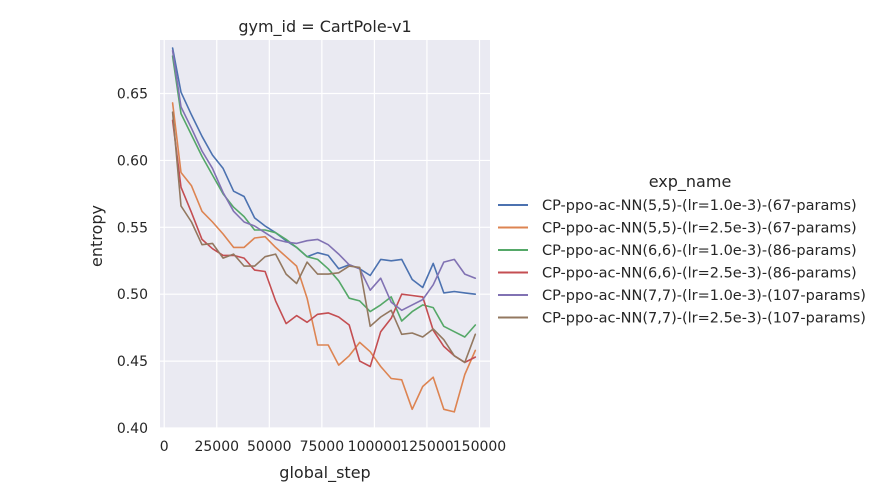 Image resolution: width=895 pixels, height=500 pixels. I want to click on y-tick-label: 0.45, so click(132, 362).